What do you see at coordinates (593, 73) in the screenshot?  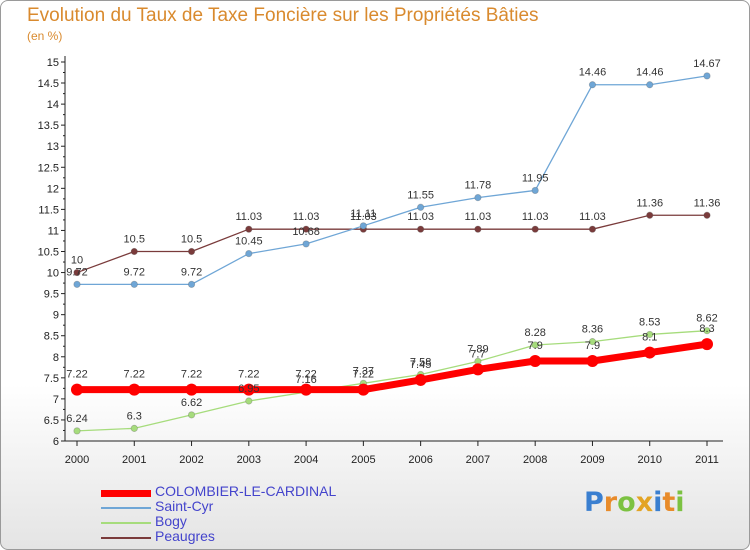 I see `data-label: 14.46` at bounding box center [593, 73].